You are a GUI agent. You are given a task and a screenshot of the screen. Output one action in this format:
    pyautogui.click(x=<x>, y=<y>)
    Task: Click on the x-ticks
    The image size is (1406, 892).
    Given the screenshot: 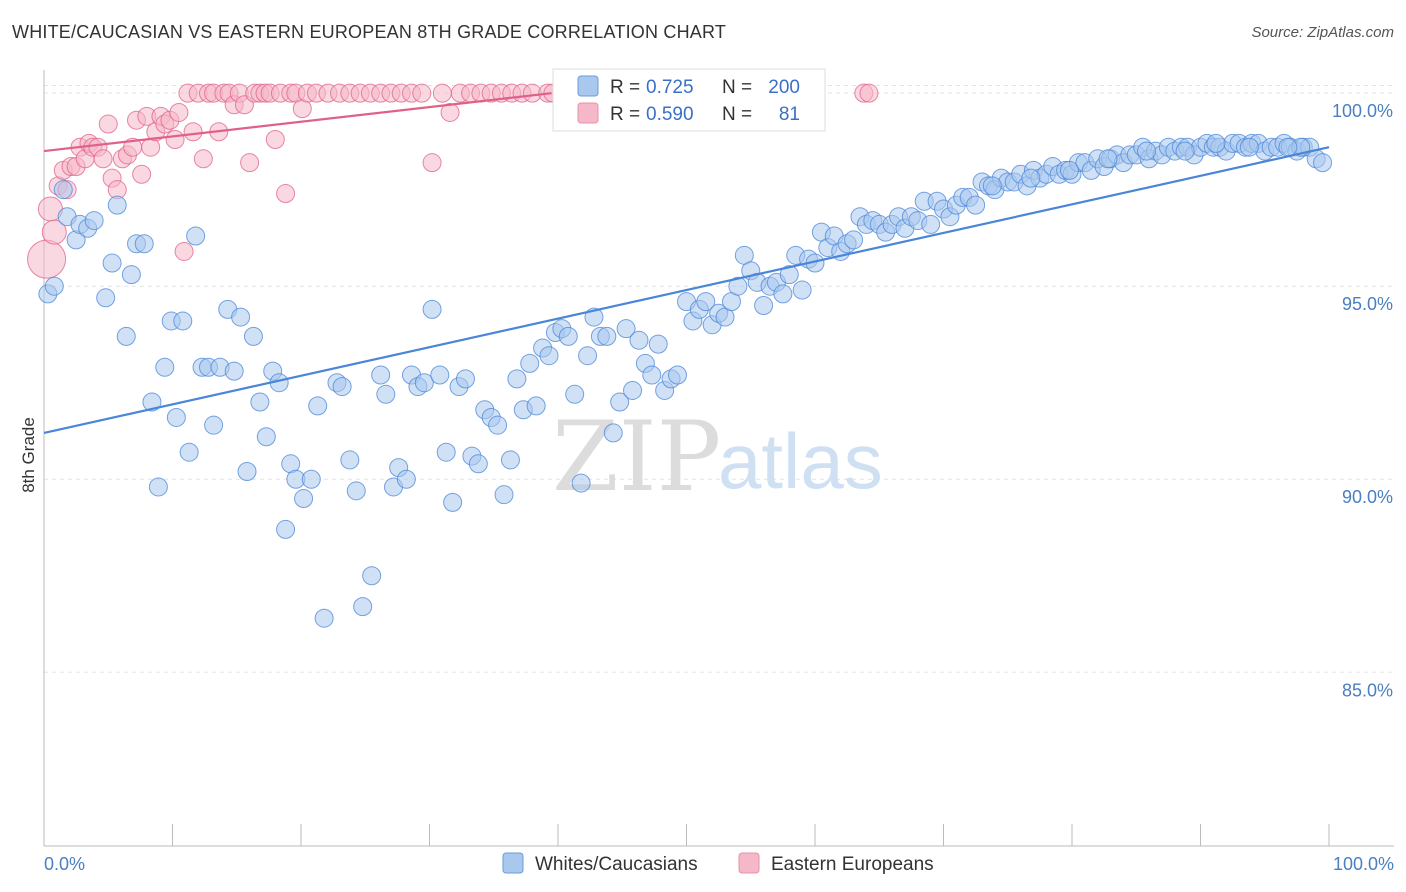 What is the action you would take?
    pyautogui.click(x=686, y=835)
    